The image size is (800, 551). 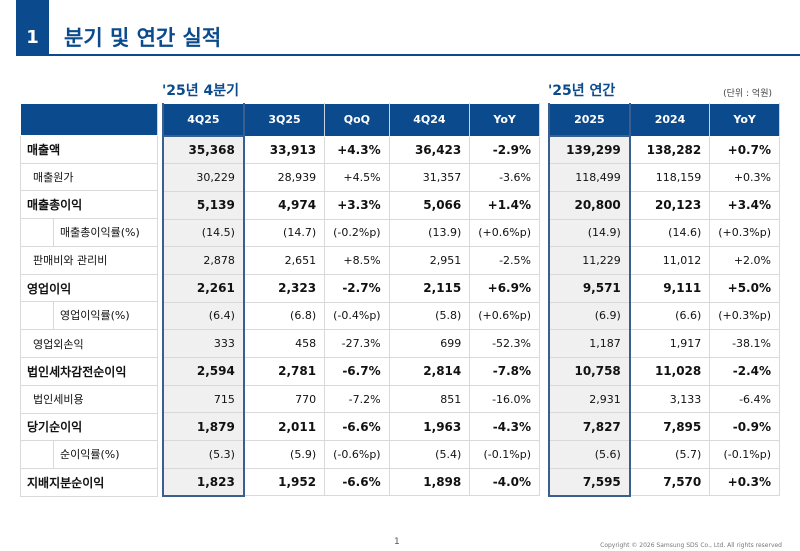 I want to click on page-number: 1, so click(x=397, y=542).